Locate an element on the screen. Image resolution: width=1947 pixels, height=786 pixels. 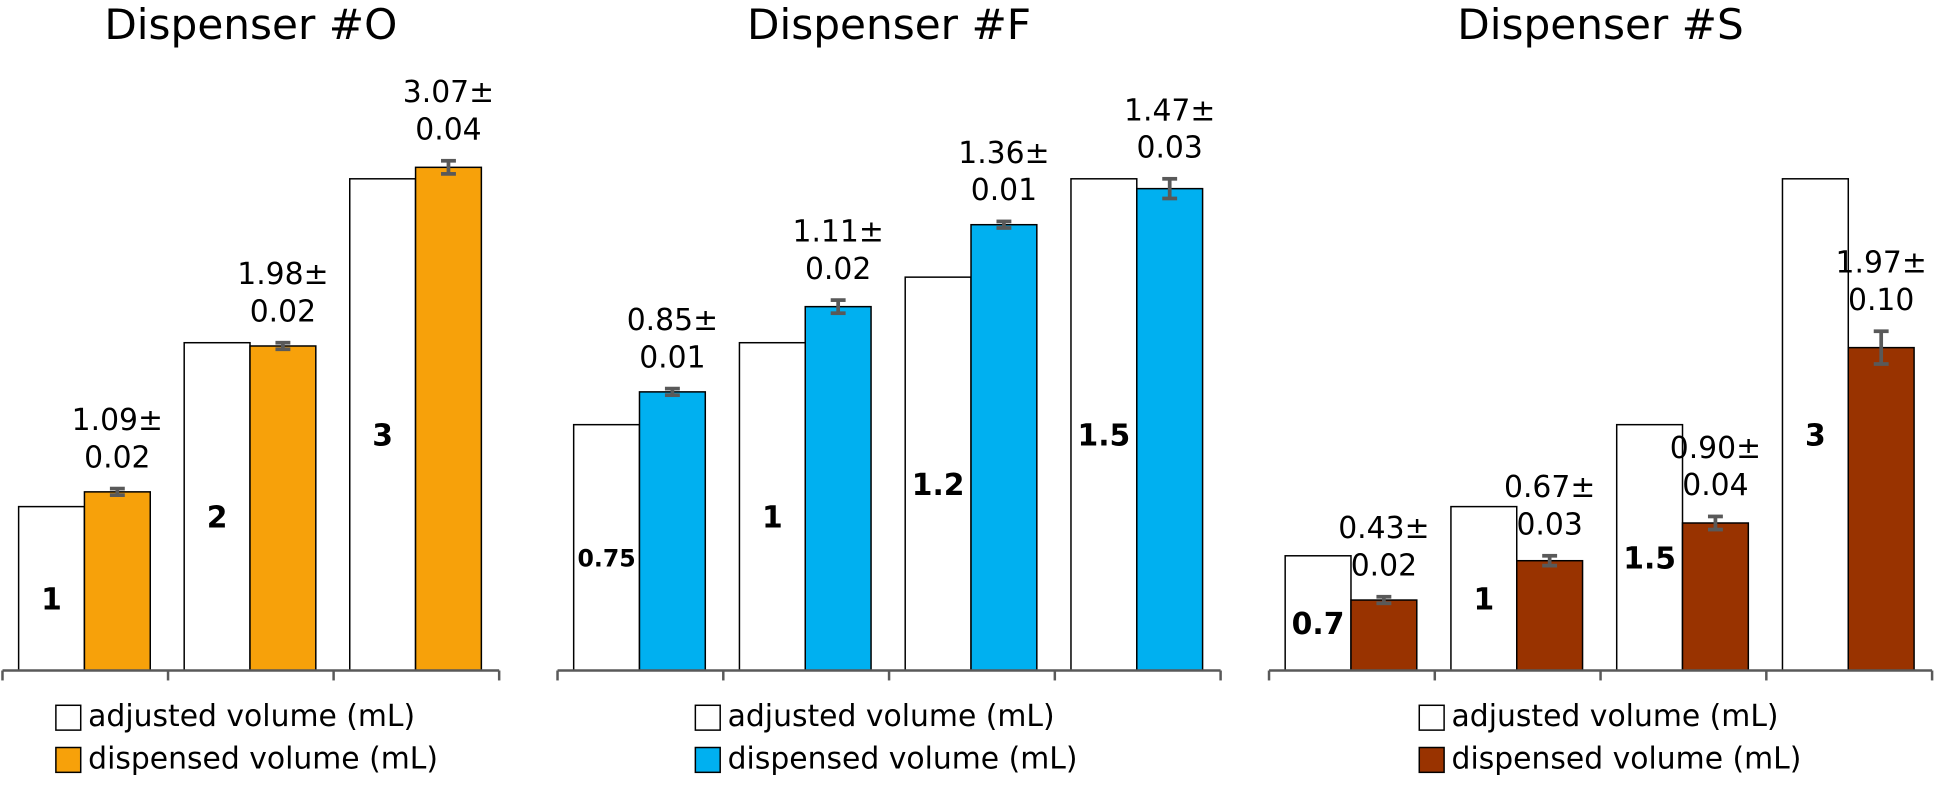
value-label: 0.75 is located at coordinates (606, 559).